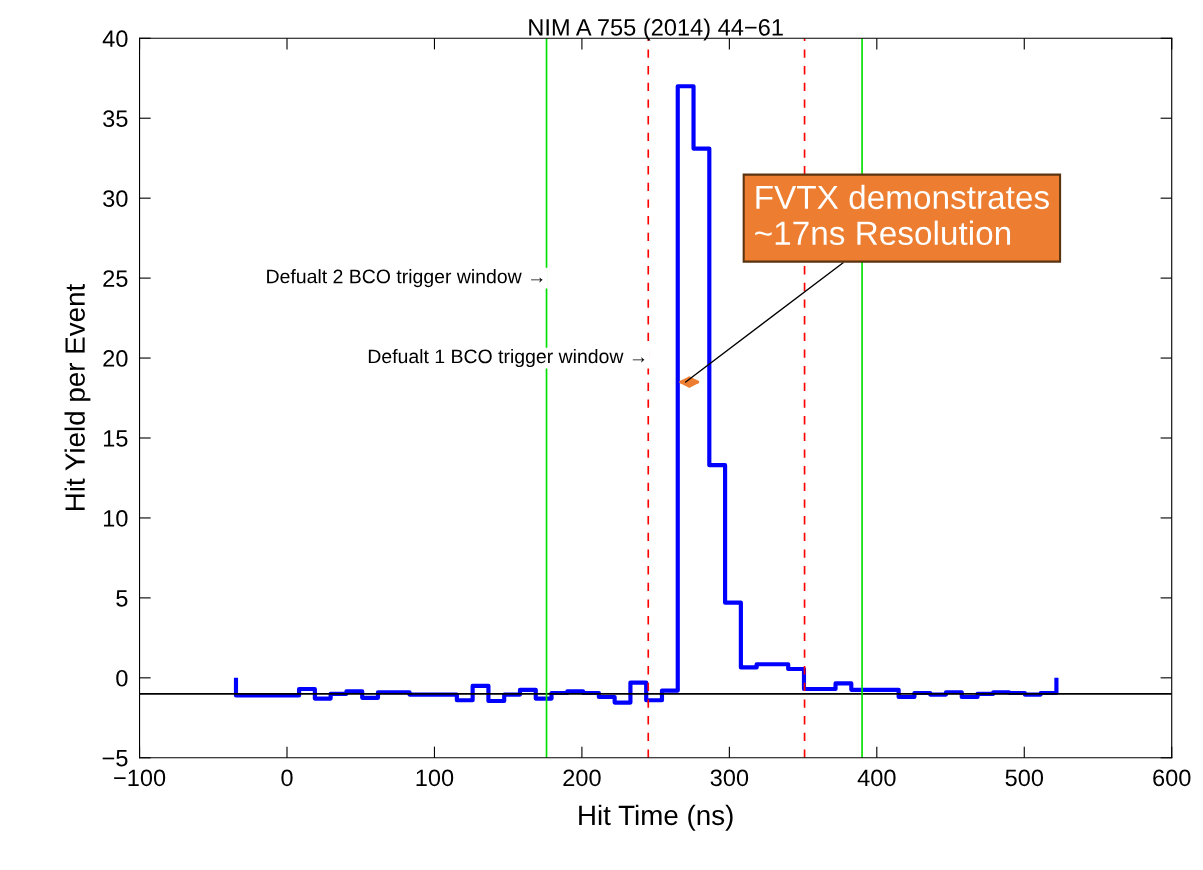  What do you see at coordinates (435, 778) in the screenshot?
I see `x-tick-label: 100` at bounding box center [435, 778].